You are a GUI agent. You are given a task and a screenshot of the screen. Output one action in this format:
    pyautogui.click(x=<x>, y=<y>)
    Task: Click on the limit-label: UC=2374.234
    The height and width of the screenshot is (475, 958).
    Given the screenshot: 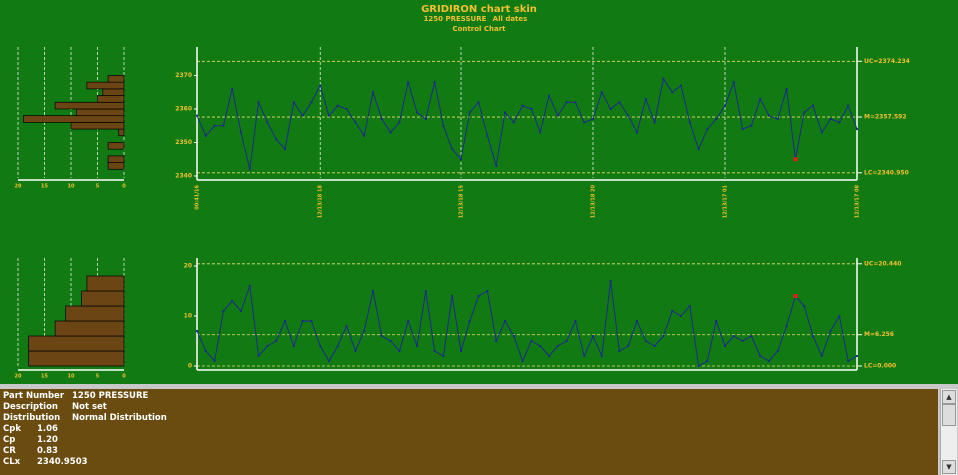 What is the action you would take?
    pyautogui.click(x=887, y=61)
    